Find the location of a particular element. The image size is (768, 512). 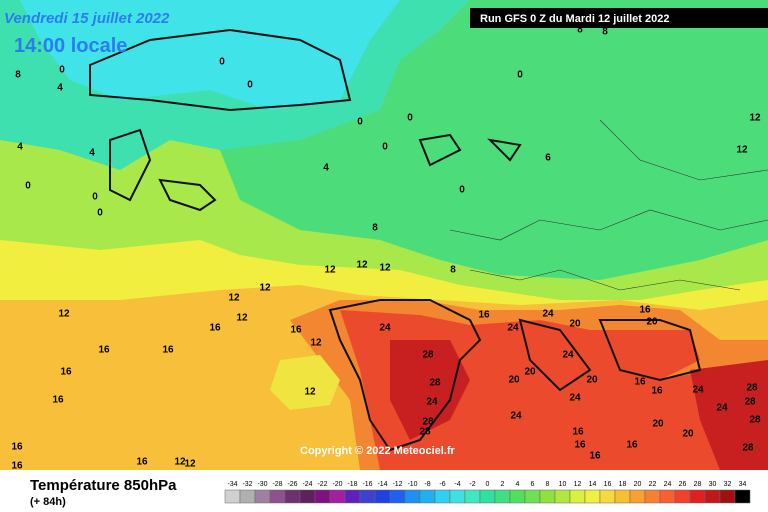

scale-label: 28 is located at coordinates (698, 484).